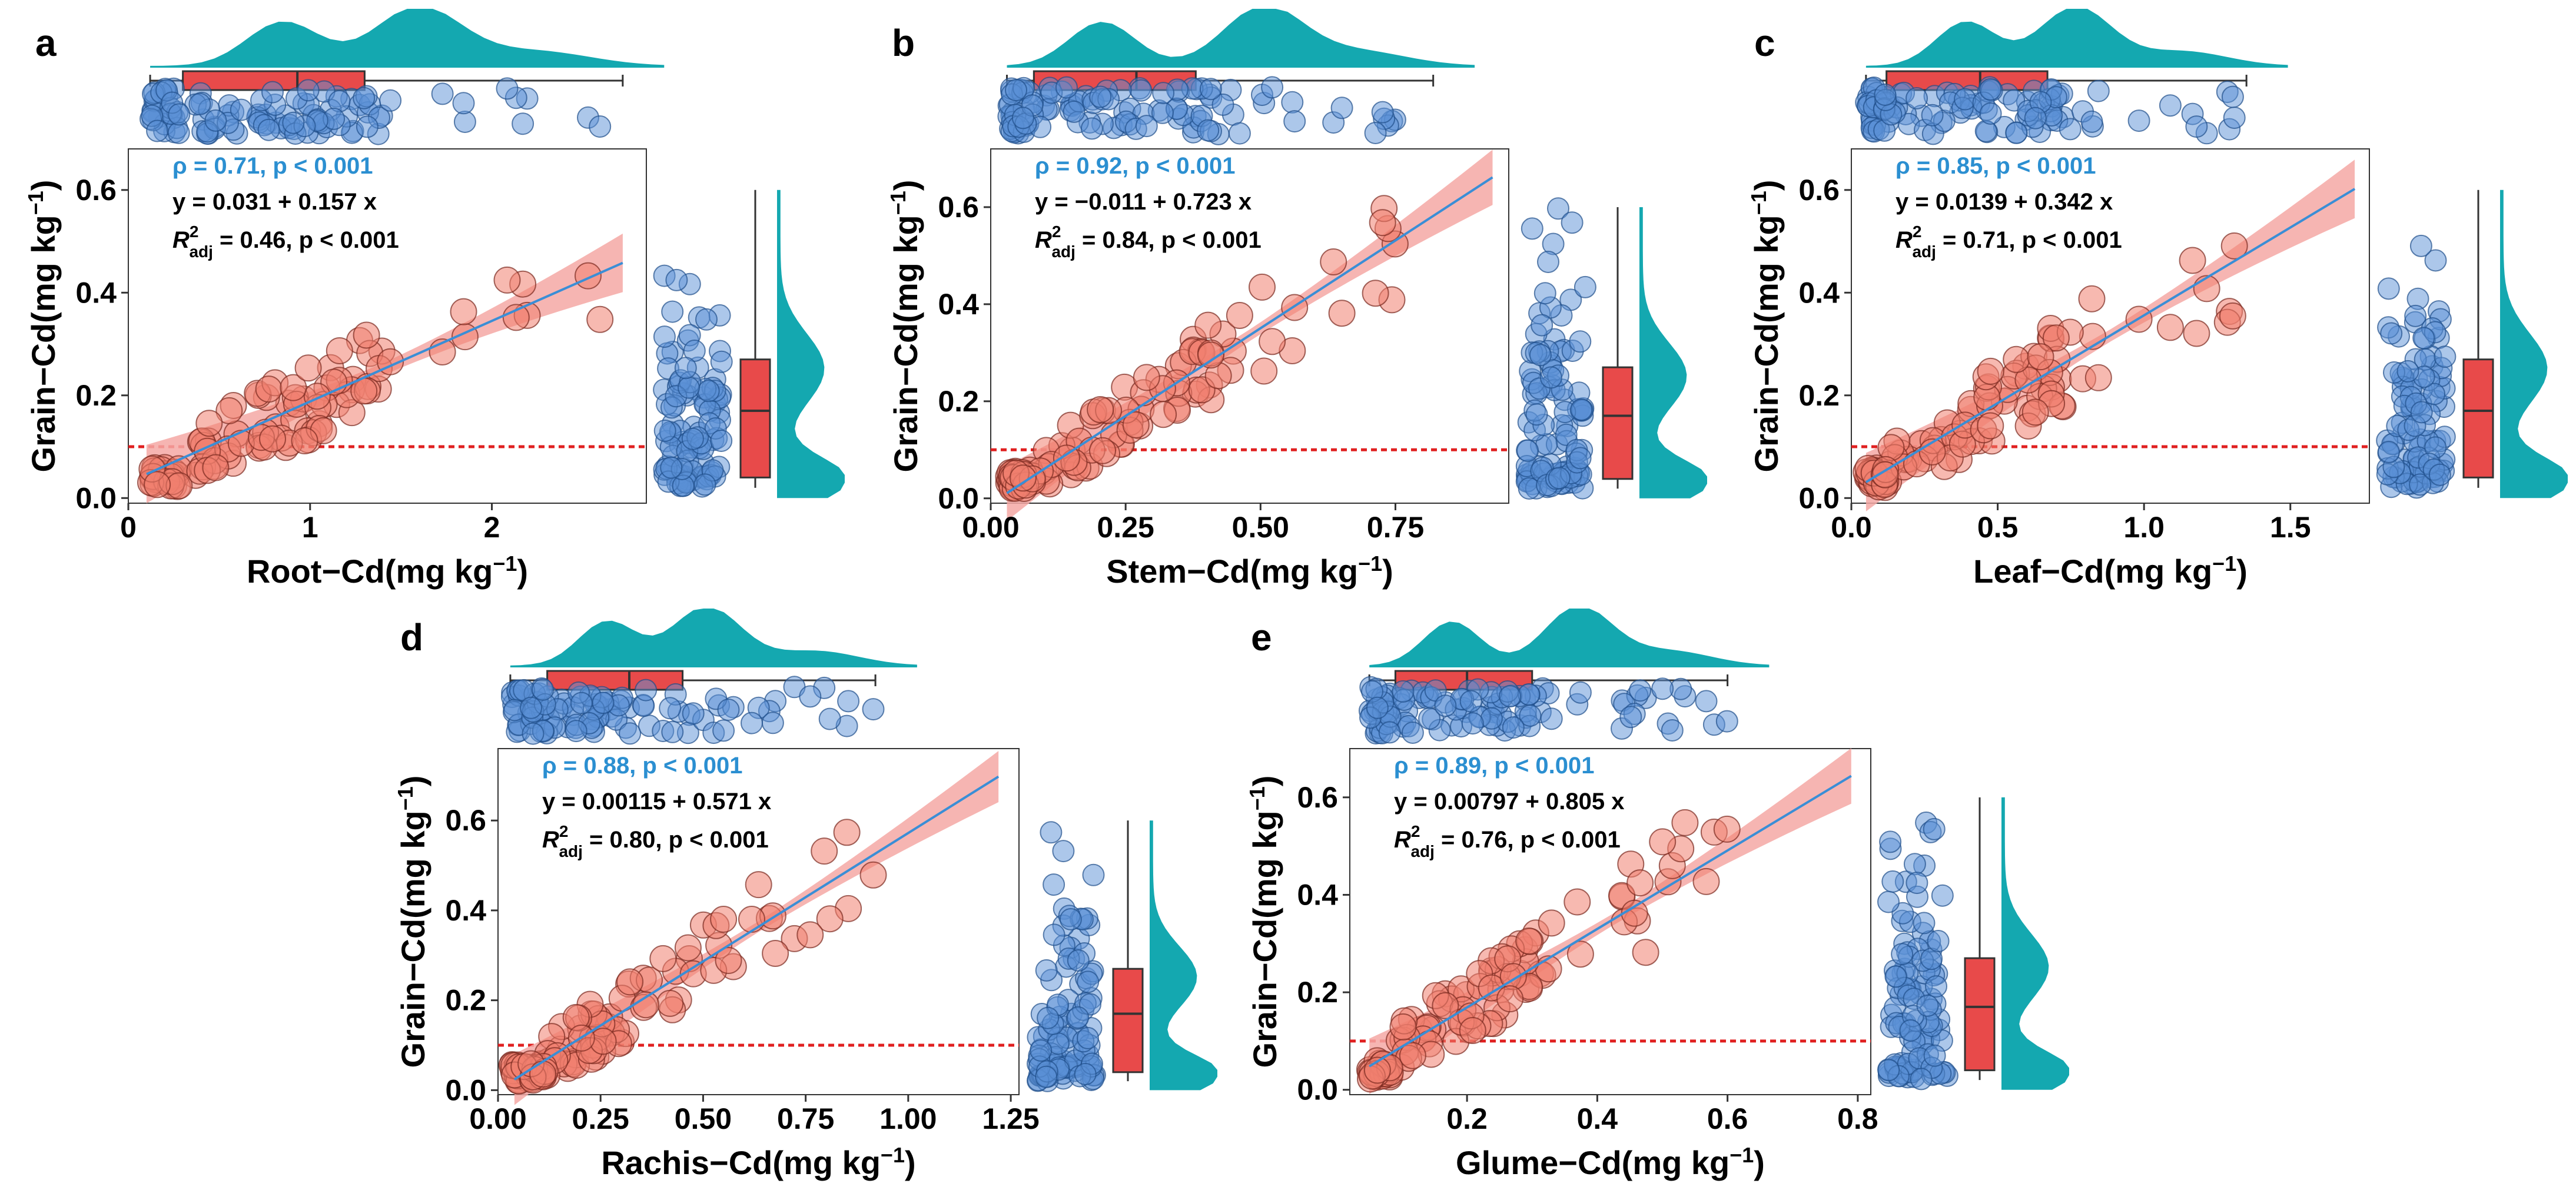 This screenshot has width=2576, height=1200. I want to click on panel-letter: a, so click(46, 43).